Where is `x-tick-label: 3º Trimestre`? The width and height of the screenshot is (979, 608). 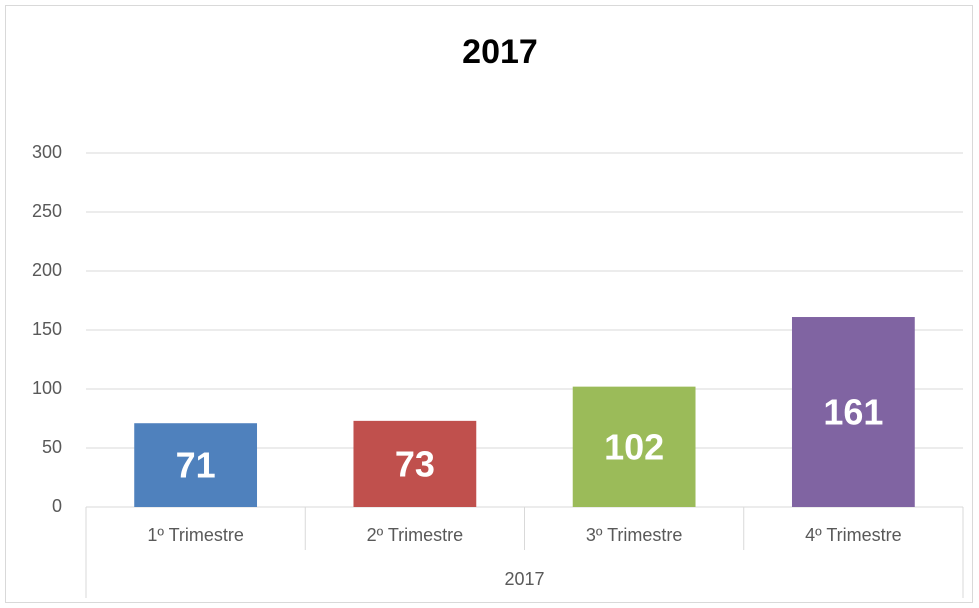
x-tick-label: 3º Trimestre is located at coordinates (634, 535).